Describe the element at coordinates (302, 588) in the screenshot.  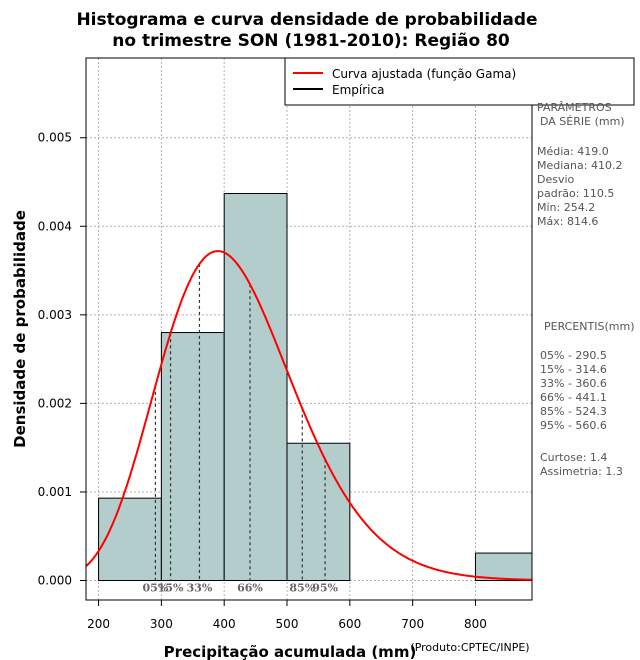
I see `percentile-label: 85%` at that location.